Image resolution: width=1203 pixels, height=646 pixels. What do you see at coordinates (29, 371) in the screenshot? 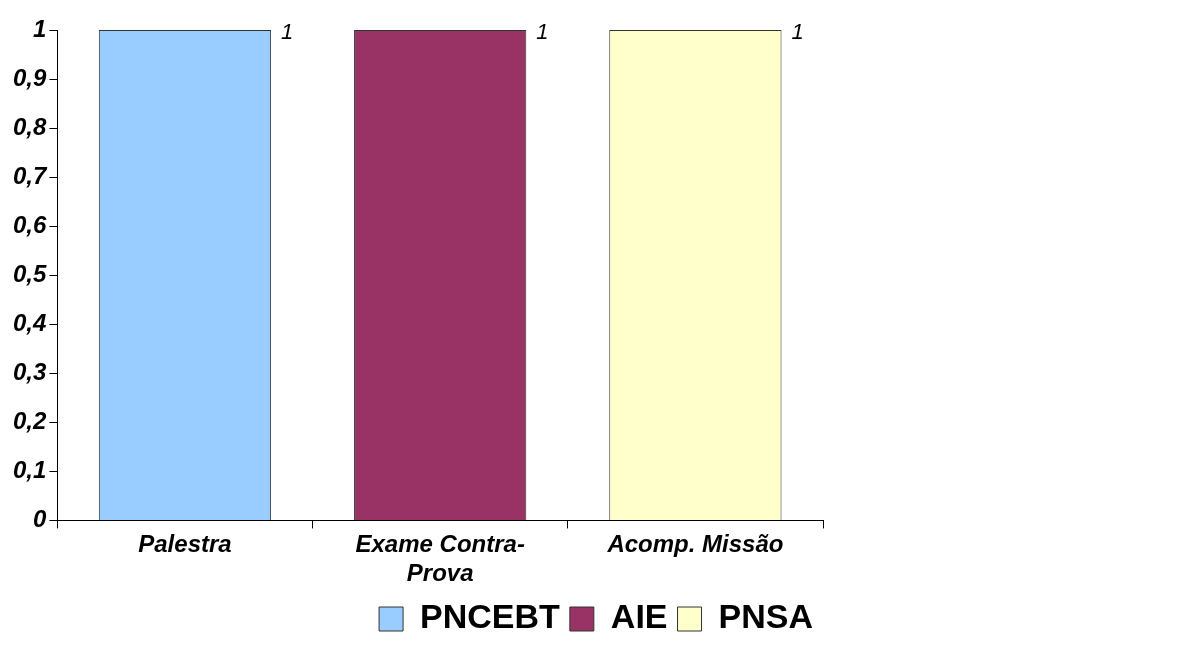
I see `y-tick-label: 0,3` at bounding box center [29, 371].